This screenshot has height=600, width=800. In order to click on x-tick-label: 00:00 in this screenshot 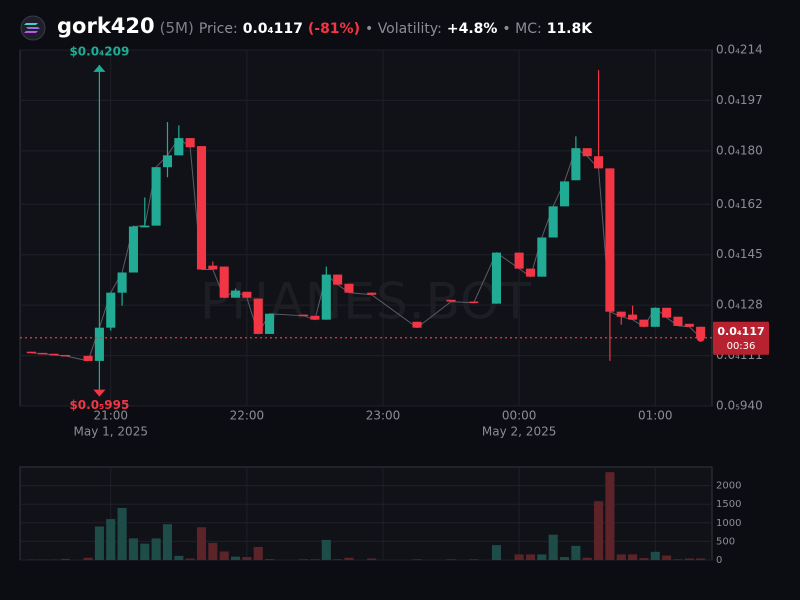, I will do `click(519, 416)`.